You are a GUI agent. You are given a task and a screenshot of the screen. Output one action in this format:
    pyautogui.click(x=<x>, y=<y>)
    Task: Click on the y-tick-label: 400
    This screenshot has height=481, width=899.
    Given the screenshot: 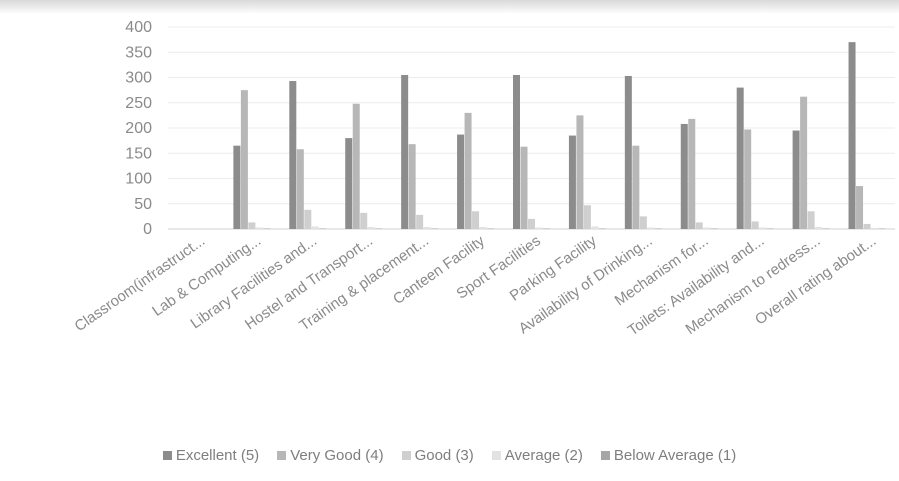 What is the action you would take?
    pyautogui.click(x=138, y=27)
    